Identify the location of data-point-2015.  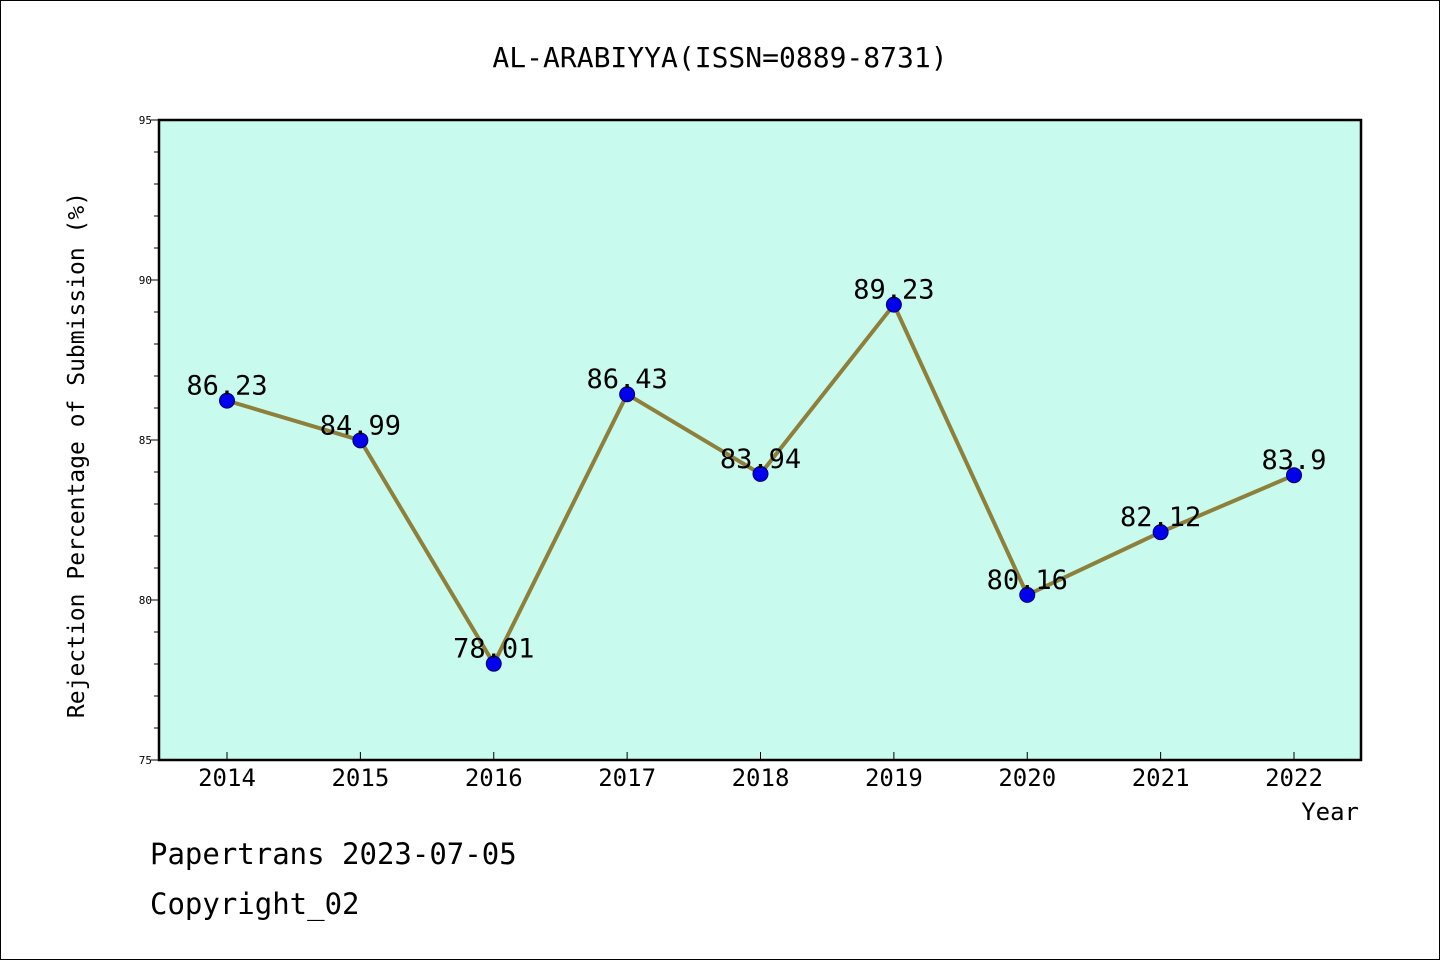
(360, 440).